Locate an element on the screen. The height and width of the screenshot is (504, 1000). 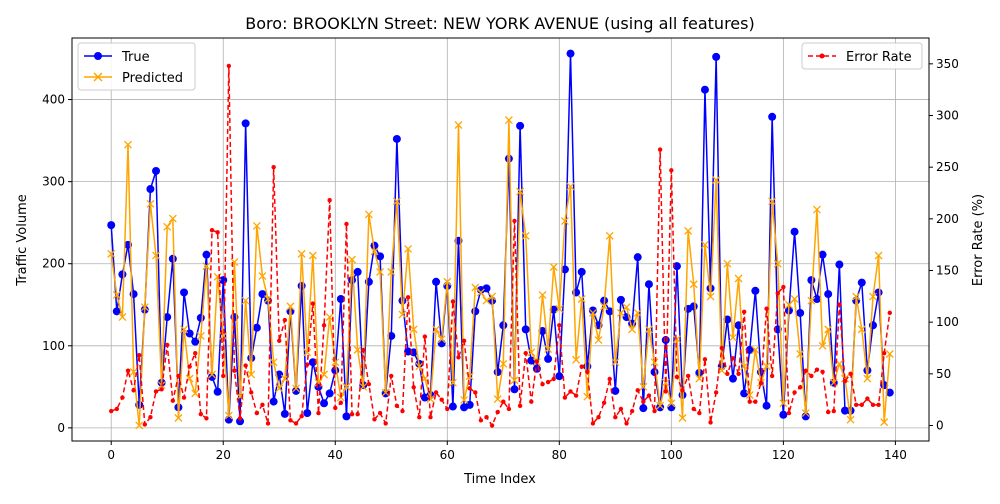
y-tick-label: 300 is located at coordinates (53, 182).